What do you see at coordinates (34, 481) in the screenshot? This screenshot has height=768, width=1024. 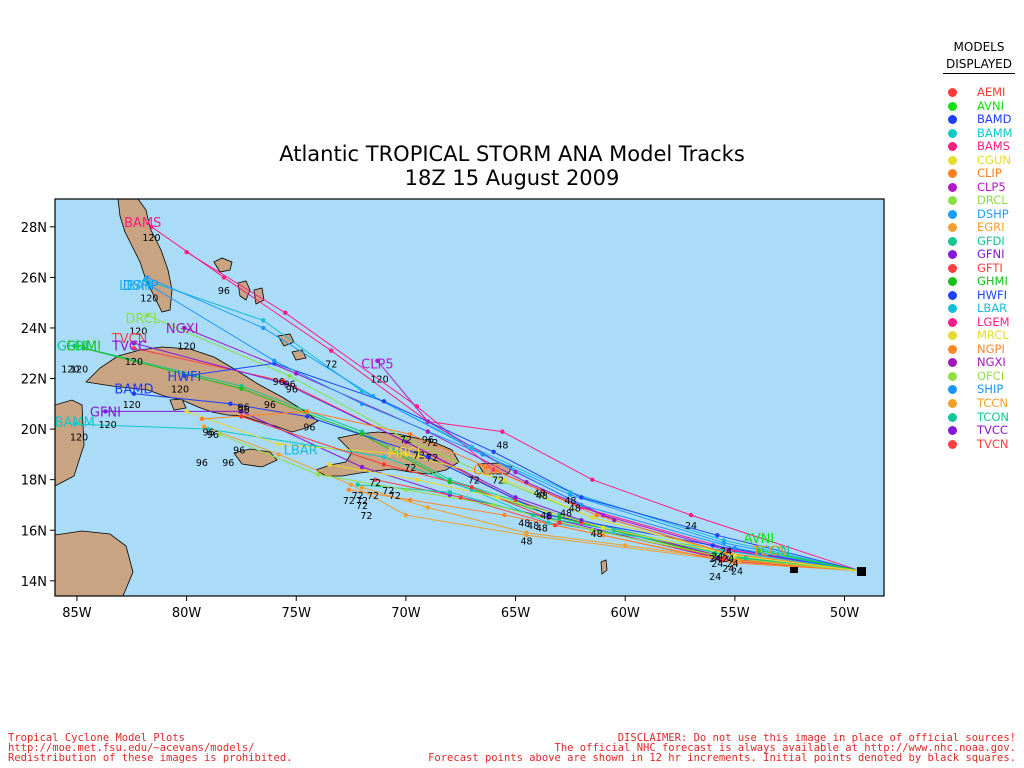 I see `lat-label: 18N` at bounding box center [34, 481].